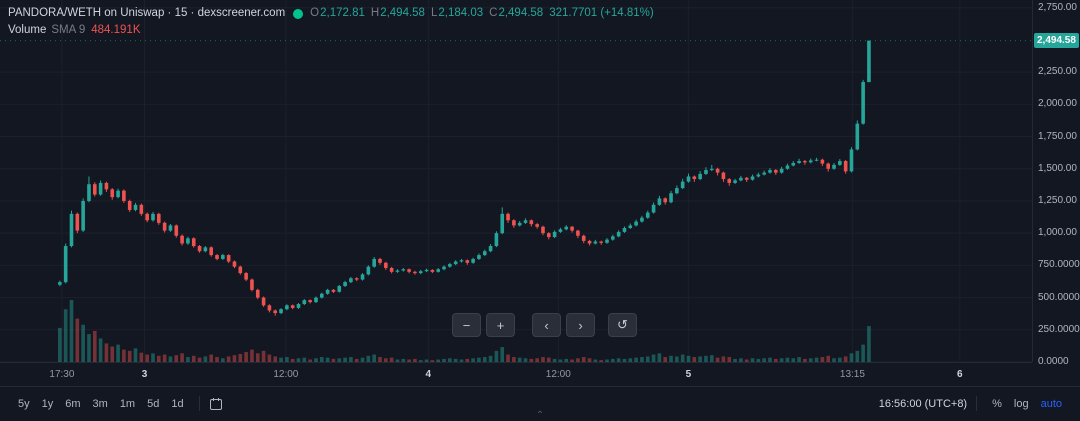  I want to click on price-axis-label: 250.0000, so click(1059, 329).